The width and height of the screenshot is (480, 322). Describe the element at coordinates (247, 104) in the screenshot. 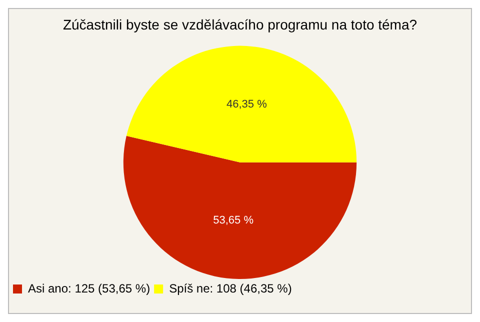

I see `data-label: 46,35 %` at that location.